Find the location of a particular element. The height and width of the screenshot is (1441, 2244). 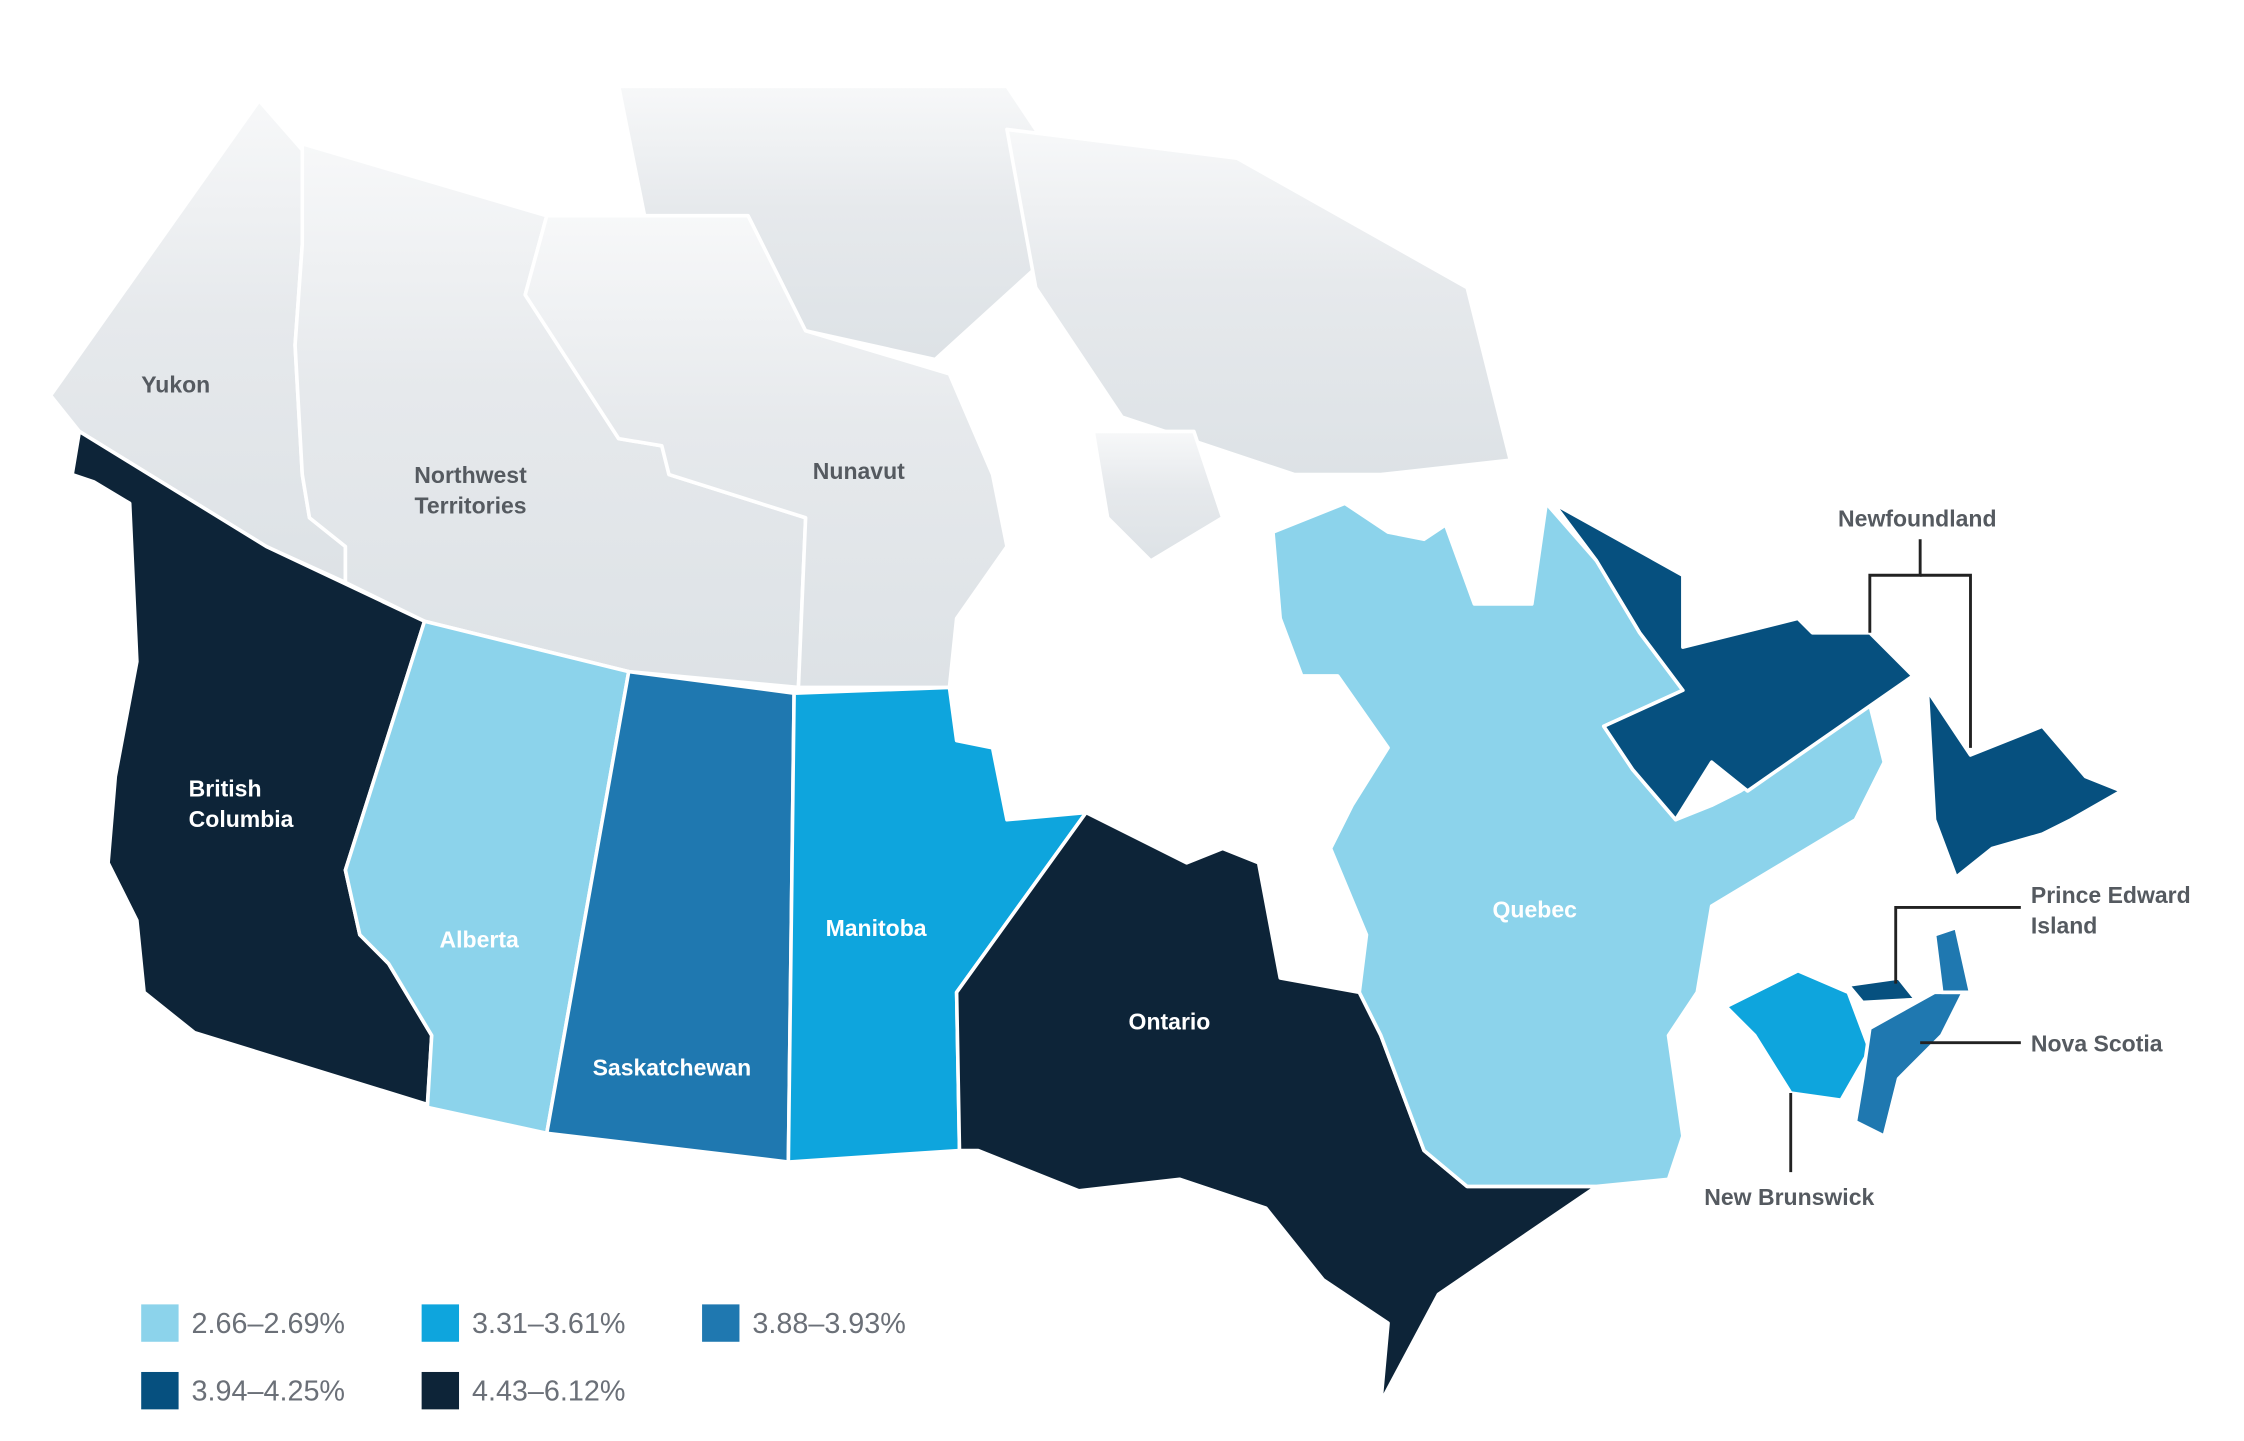

region-labrador is located at coordinates (1733, 661).